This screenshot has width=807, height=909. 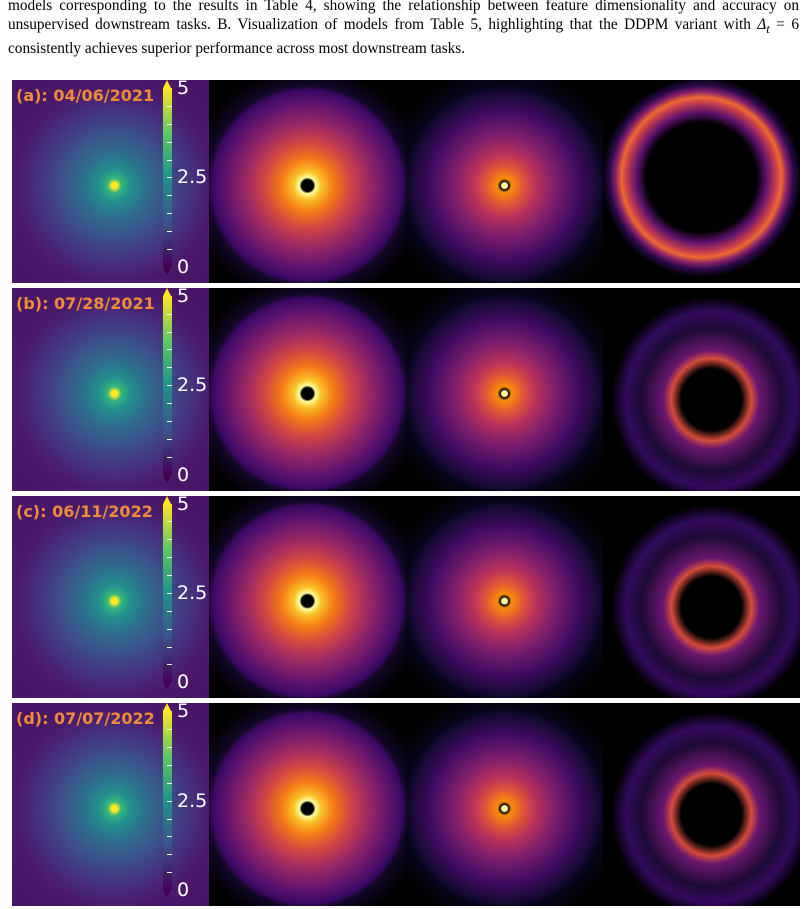 I want to click on image-panel: 5 2.5 0 (c): 06/11/2022, so click(x=110, y=597).